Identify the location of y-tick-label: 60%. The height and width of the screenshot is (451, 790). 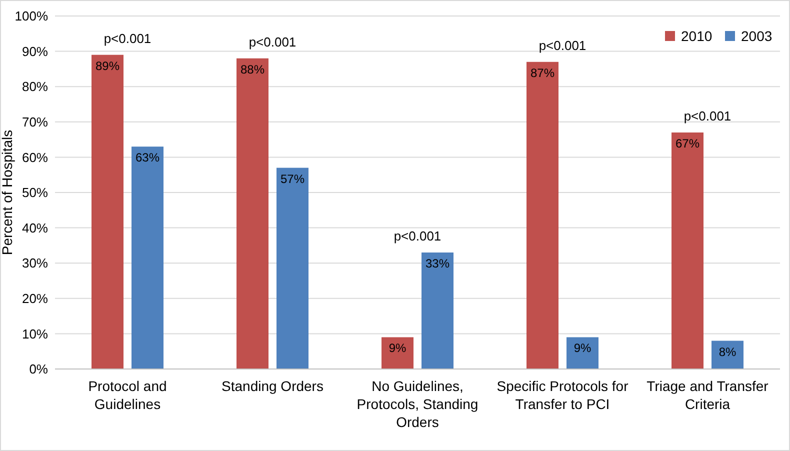
(35, 157).